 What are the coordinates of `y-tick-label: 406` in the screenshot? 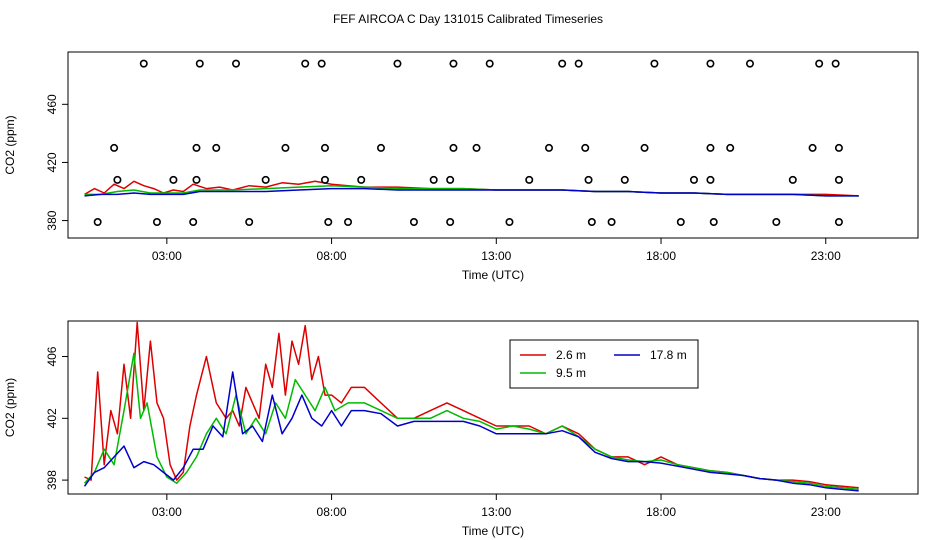 It's located at (52, 356).